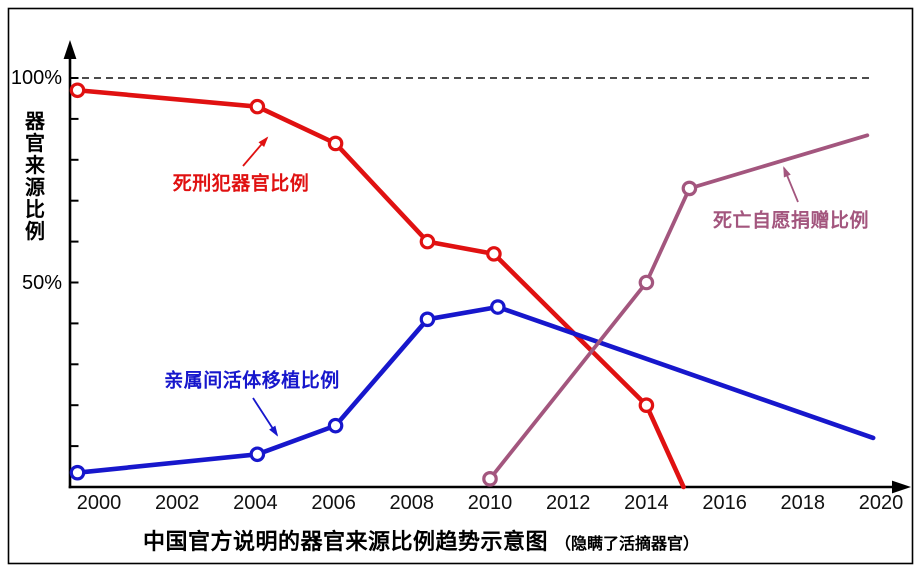 The height and width of the screenshot is (579, 922). Describe the element at coordinates (490, 503) in the screenshot. I see `x-tick-label-2010: 2010` at that location.